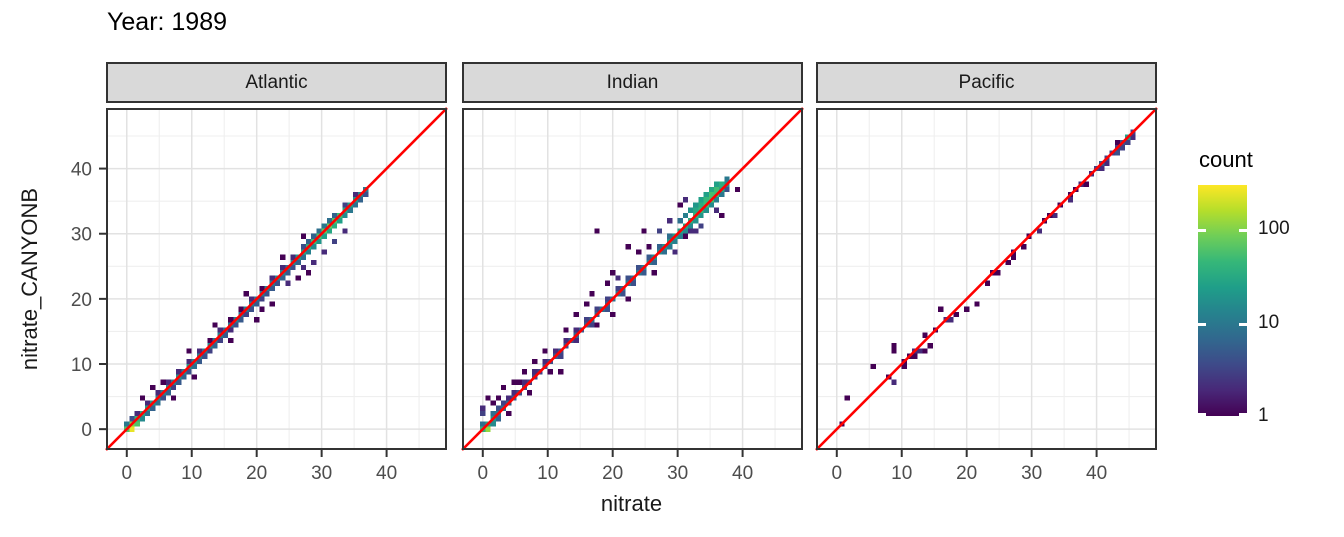  Describe the element at coordinates (1222, 300) in the screenshot. I see `legend-colorbar` at that location.